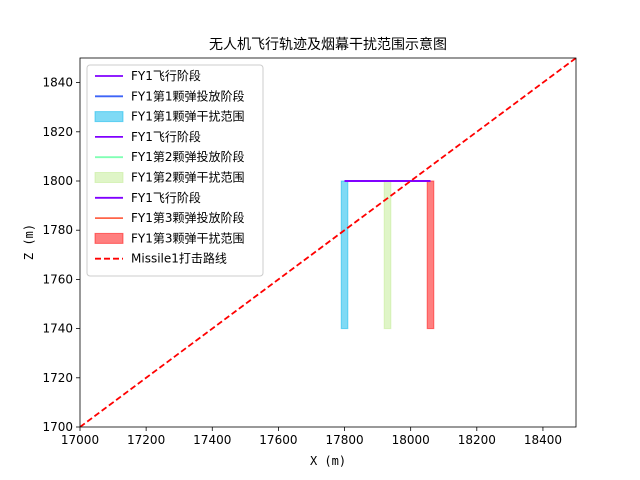 This screenshot has height=480, width=640. I want to click on legend-label-4: FY1第2颗弹投放阶段, so click(188, 156).